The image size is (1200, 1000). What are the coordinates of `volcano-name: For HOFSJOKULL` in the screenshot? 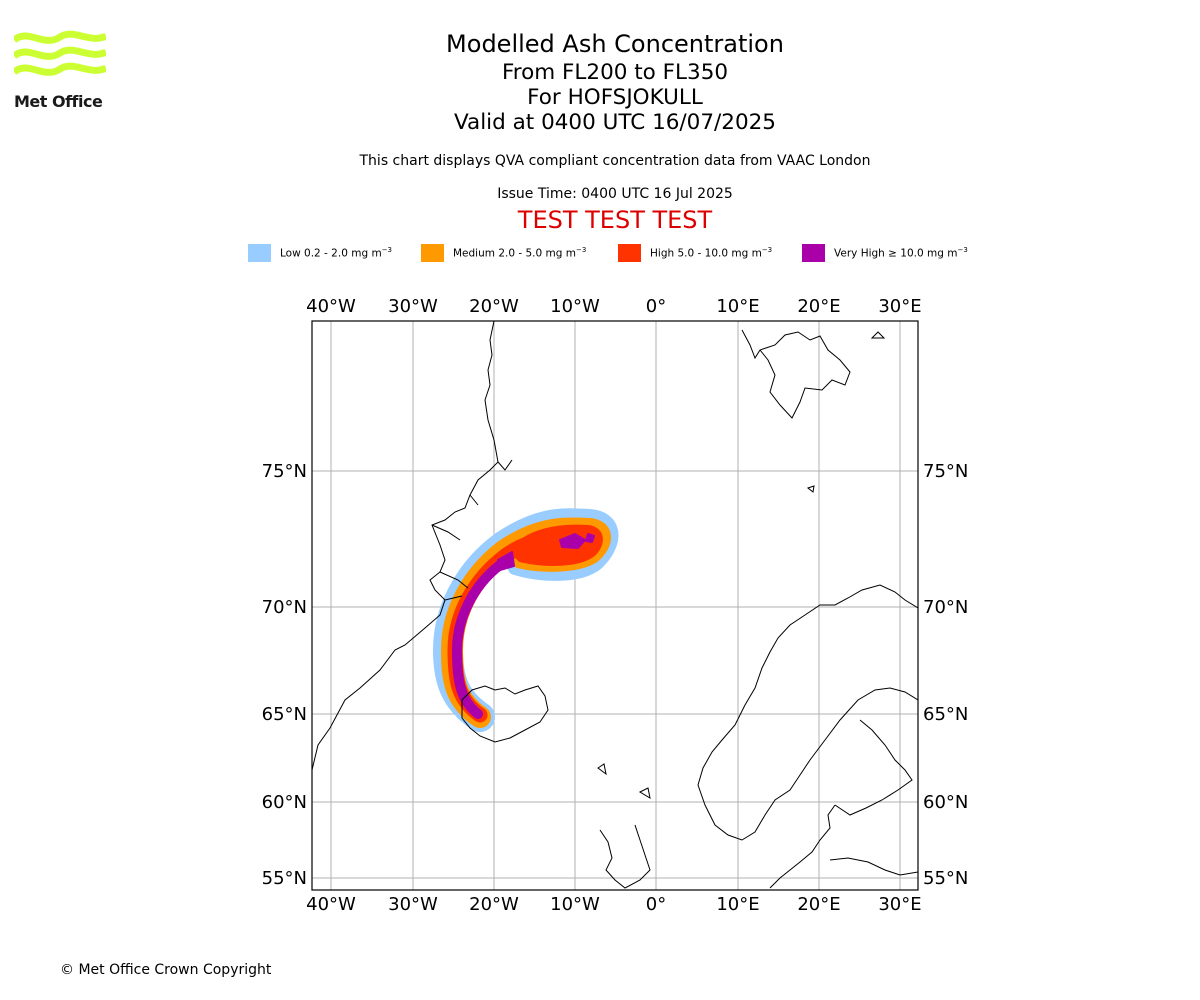 It's located at (615, 97).